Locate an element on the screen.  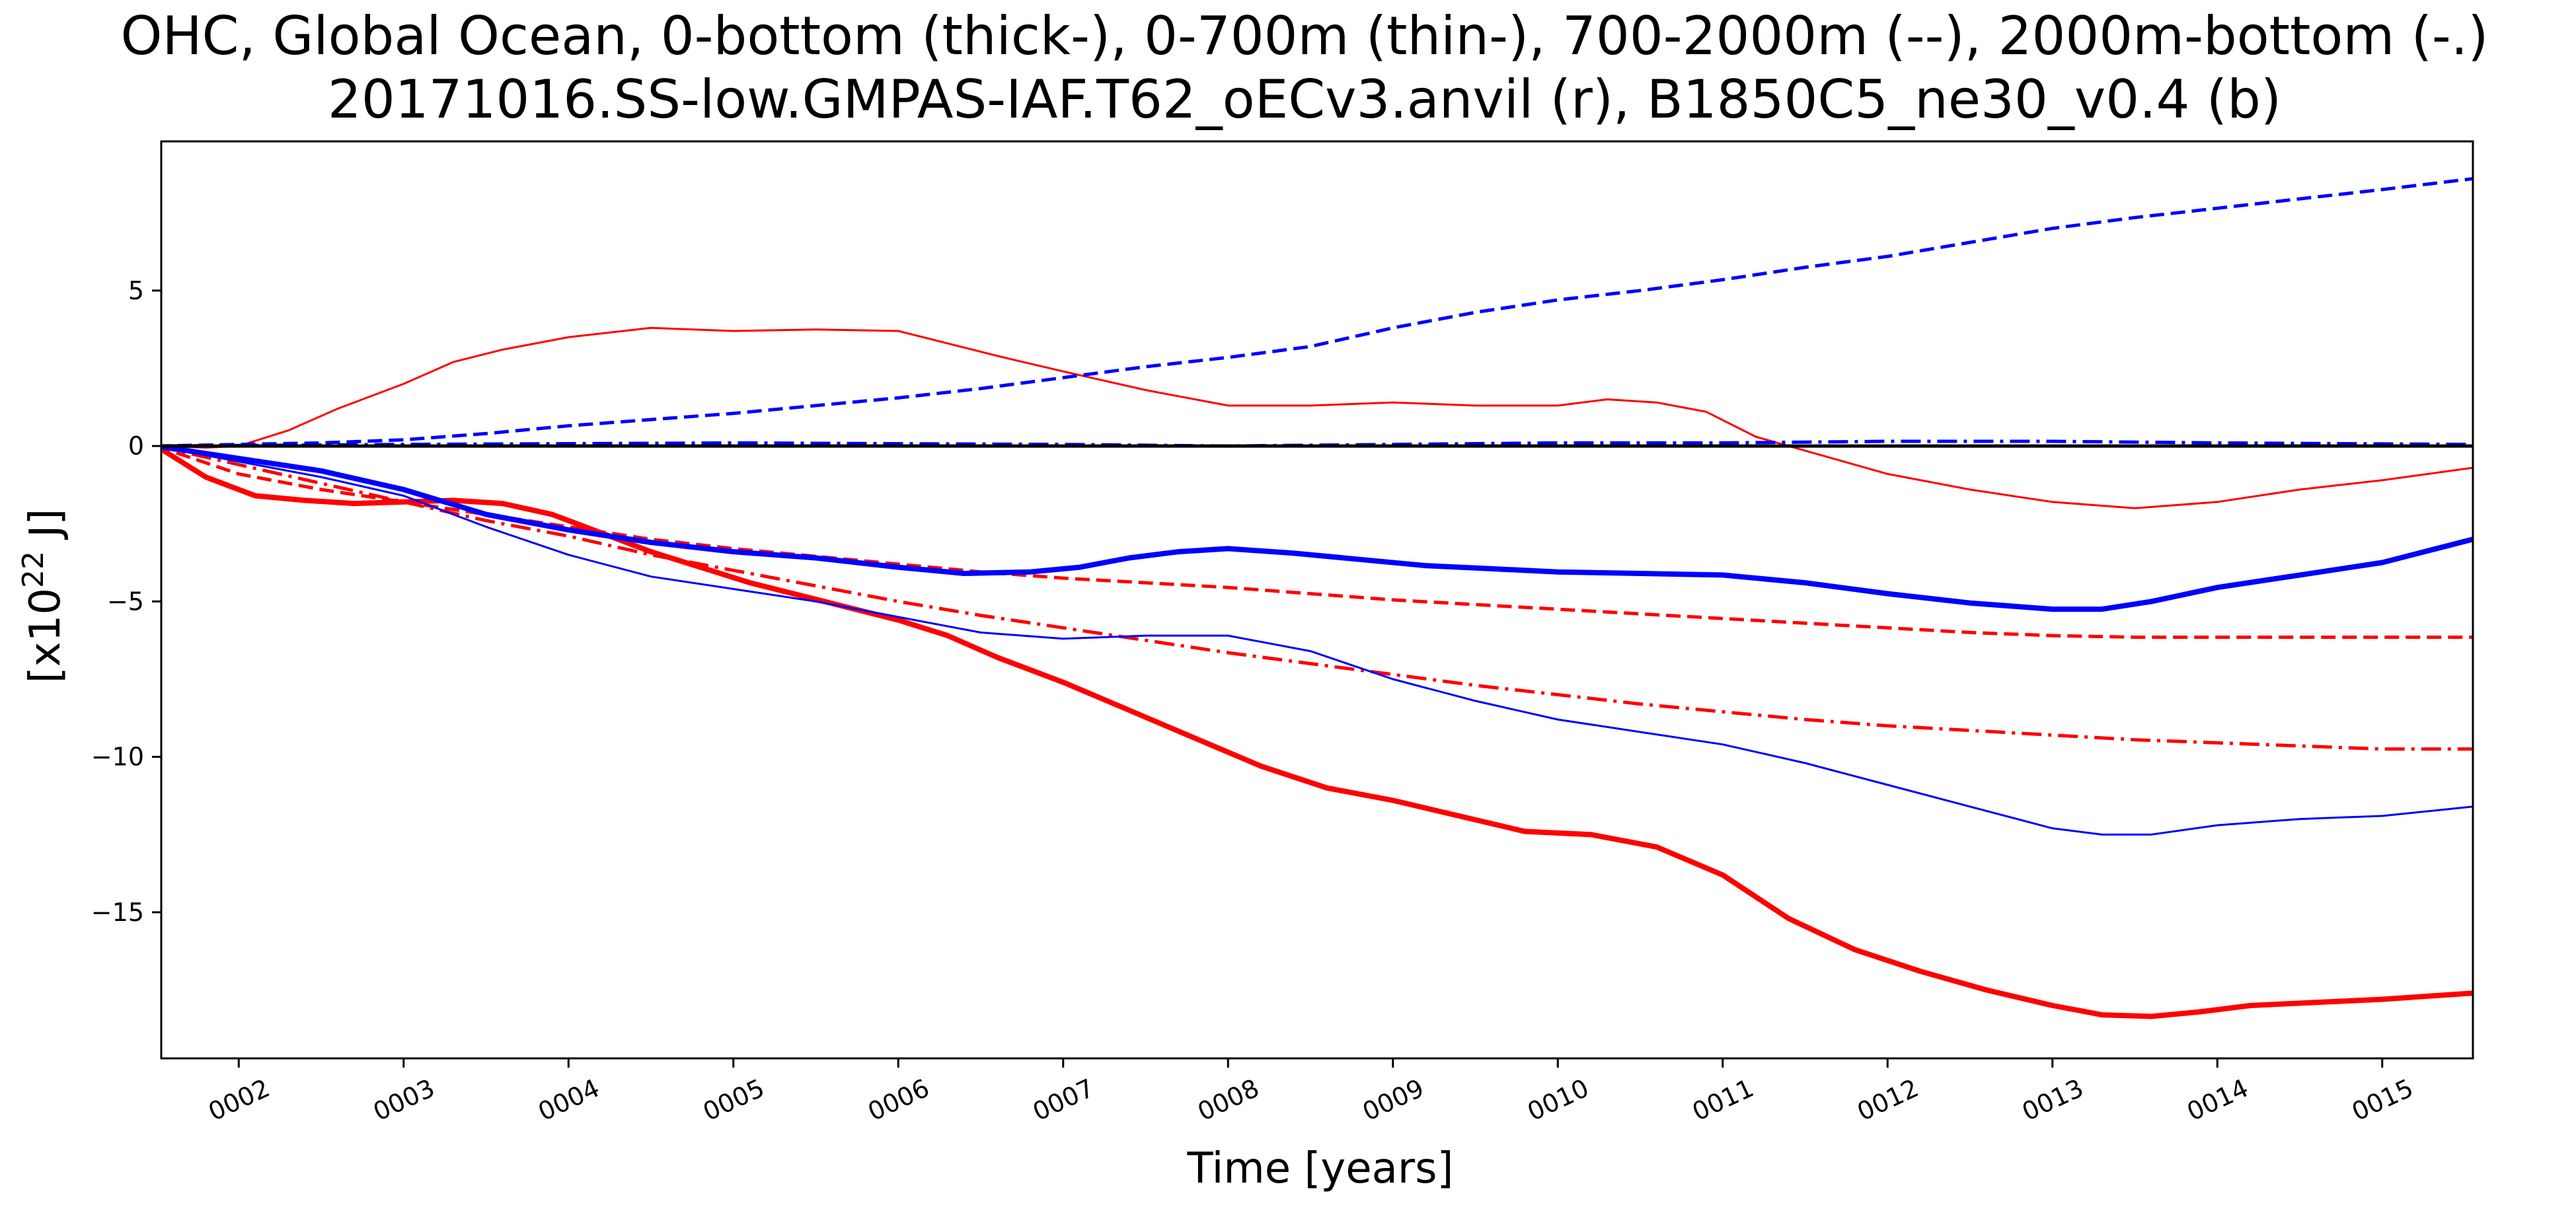
y-axis-label-suffix: J] is located at coordinates (46, 530).